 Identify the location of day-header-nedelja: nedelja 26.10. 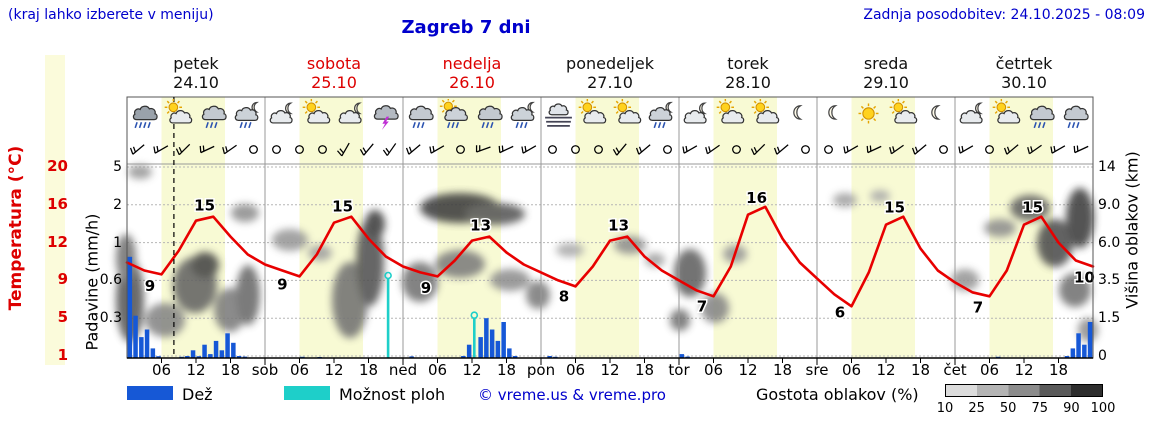
(472, 73).